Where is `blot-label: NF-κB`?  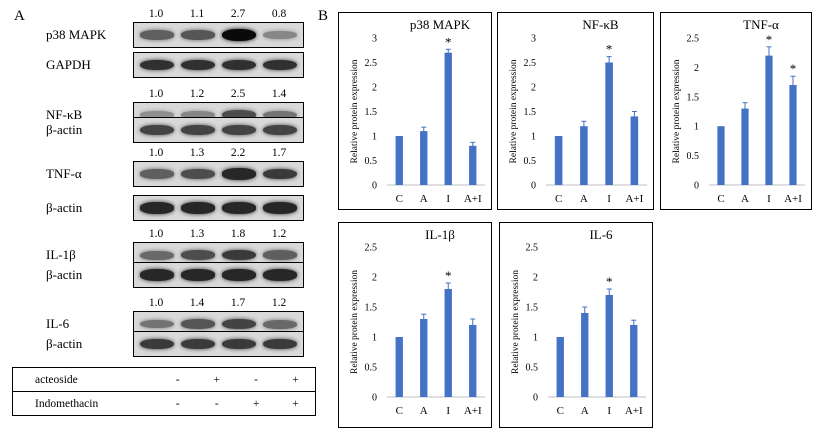 blot-label: NF-κB is located at coordinates (64, 114).